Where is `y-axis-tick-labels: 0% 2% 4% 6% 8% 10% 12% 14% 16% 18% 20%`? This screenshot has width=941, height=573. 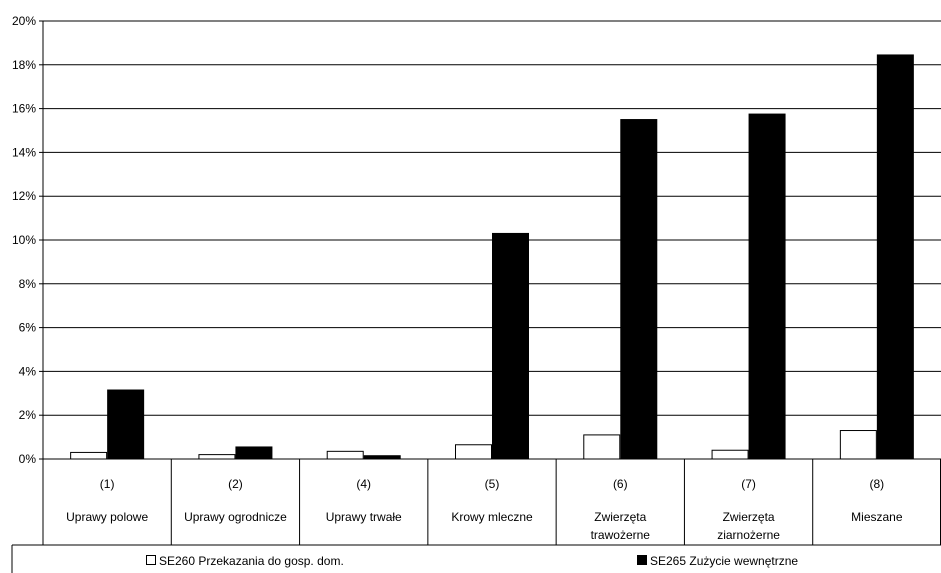 y-axis-tick-labels: 0% 2% 4% 6% 8% 10% 12% 14% 16% 18% 20% is located at coordinates (24, 240).